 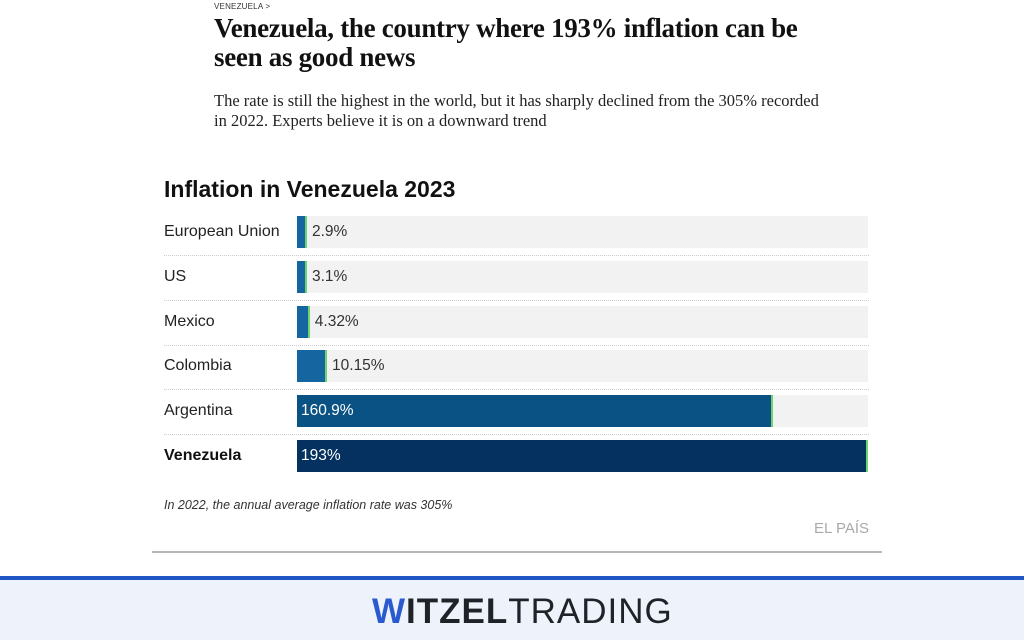 What do you see at coordinates (222, 231) in the screenshot?
I see `category-label: European Union` at bounding box center [222, 231].